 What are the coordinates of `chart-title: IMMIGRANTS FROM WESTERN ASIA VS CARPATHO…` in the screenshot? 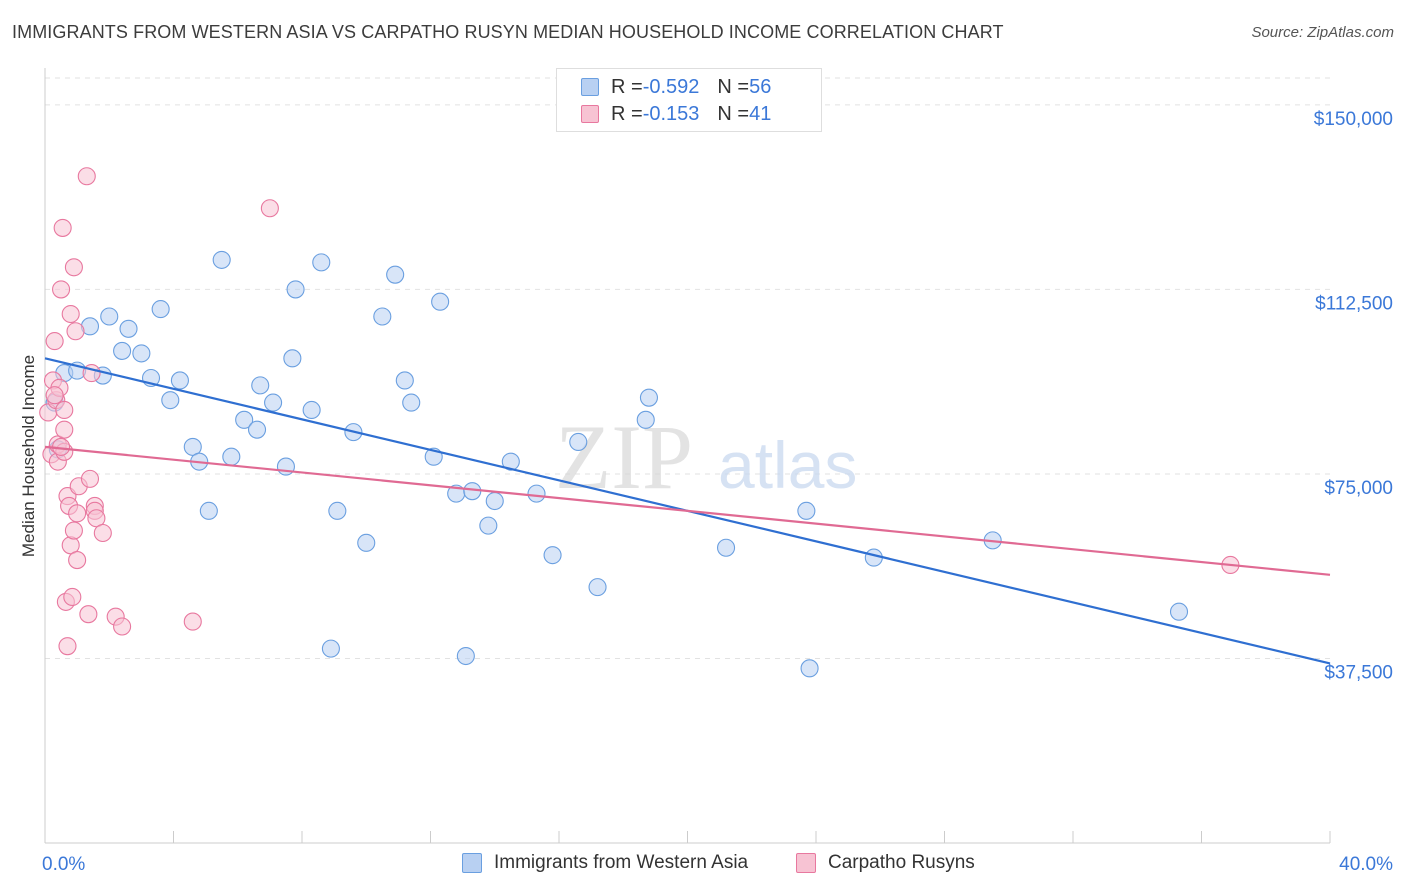 It's located at (508, 32).